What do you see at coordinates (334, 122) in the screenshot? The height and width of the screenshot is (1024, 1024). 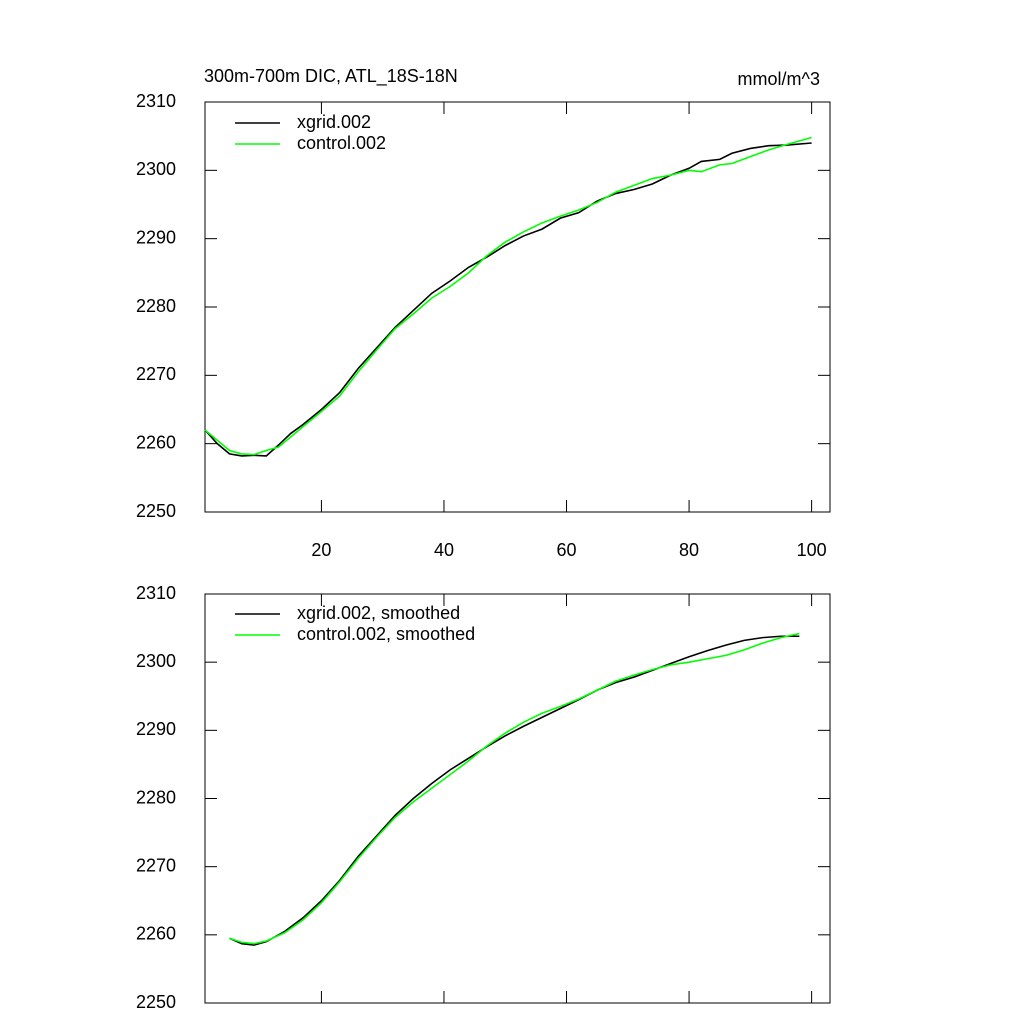 I see `legend-label: xgrid.002` at bounding box center [334, 122].